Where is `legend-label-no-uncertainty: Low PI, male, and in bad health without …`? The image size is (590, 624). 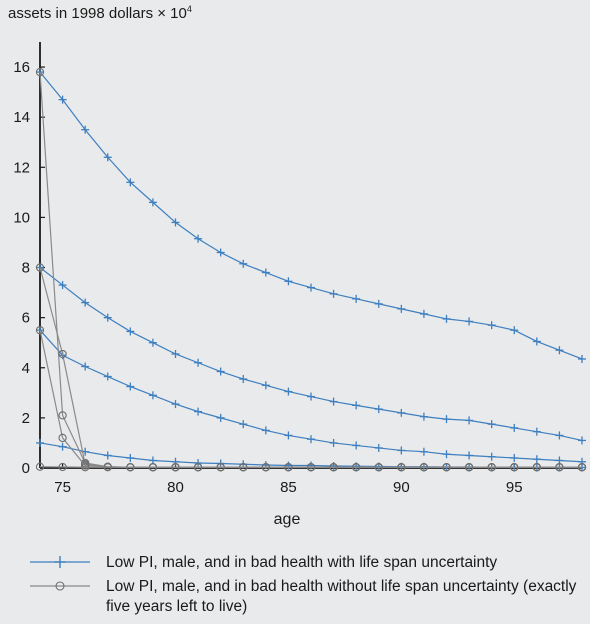
legend-label-no-uncertainty: Low PI, male, and in bad health without … is located at coordinates (341, 596).